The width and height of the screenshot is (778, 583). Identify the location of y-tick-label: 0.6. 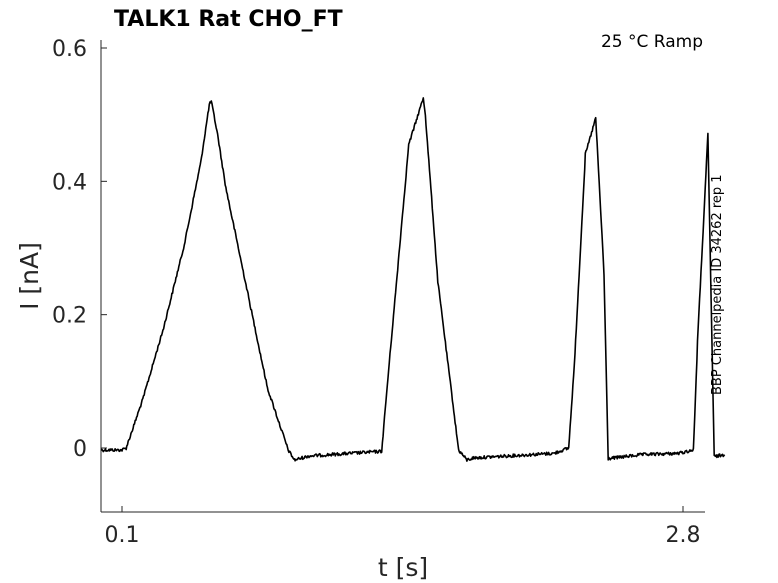
(69, 49).